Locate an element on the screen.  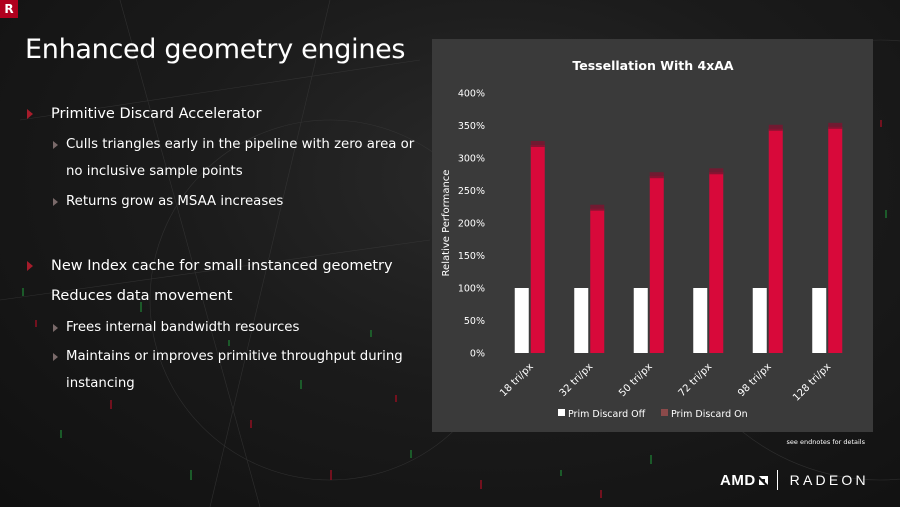
legend-swatch-on is located at coordinates (664, 412).